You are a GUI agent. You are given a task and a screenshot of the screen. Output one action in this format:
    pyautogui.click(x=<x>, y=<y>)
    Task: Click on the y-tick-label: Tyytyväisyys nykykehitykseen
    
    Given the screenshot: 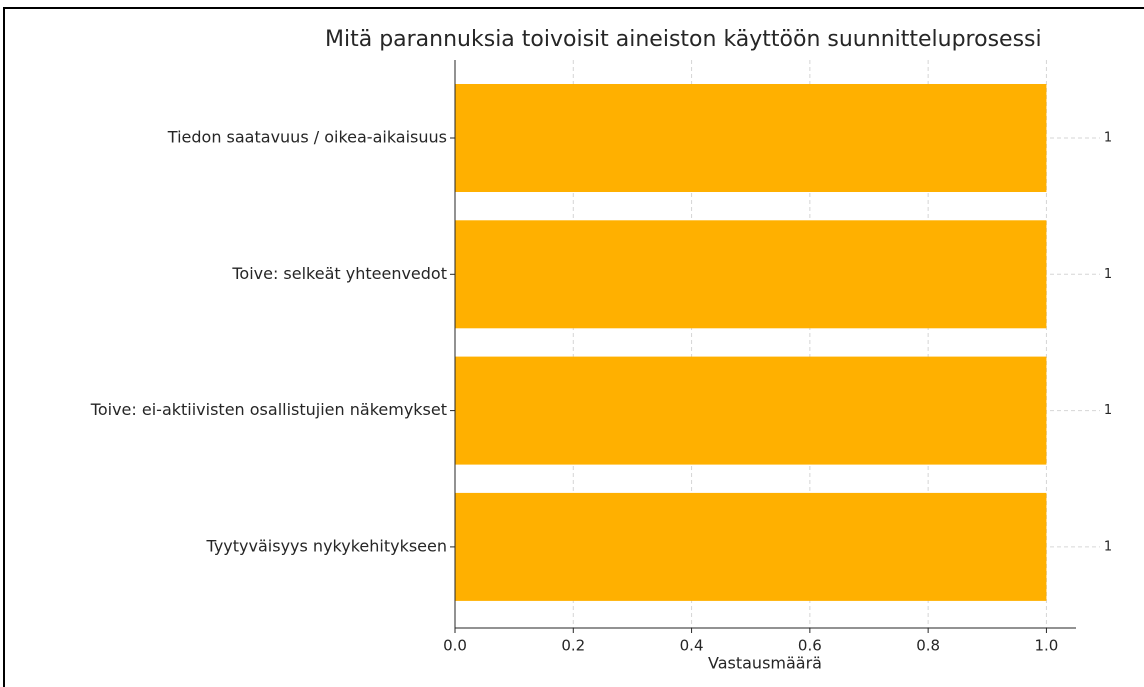 What is the action you would take?
    pyautogui.click(x=326, y=545)
    